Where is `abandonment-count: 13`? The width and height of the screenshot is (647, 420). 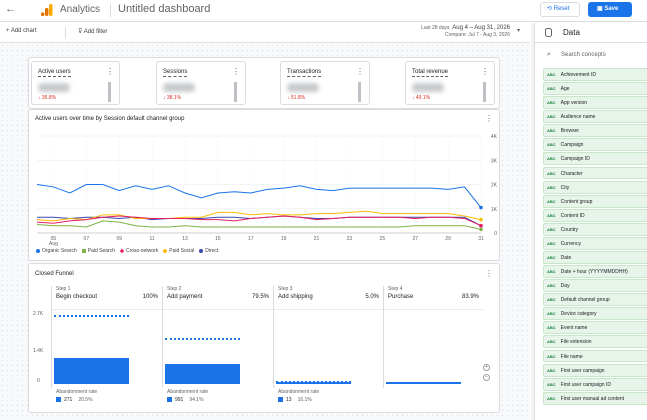 abandonment-count: 13 is located at coordinates (289, 400).